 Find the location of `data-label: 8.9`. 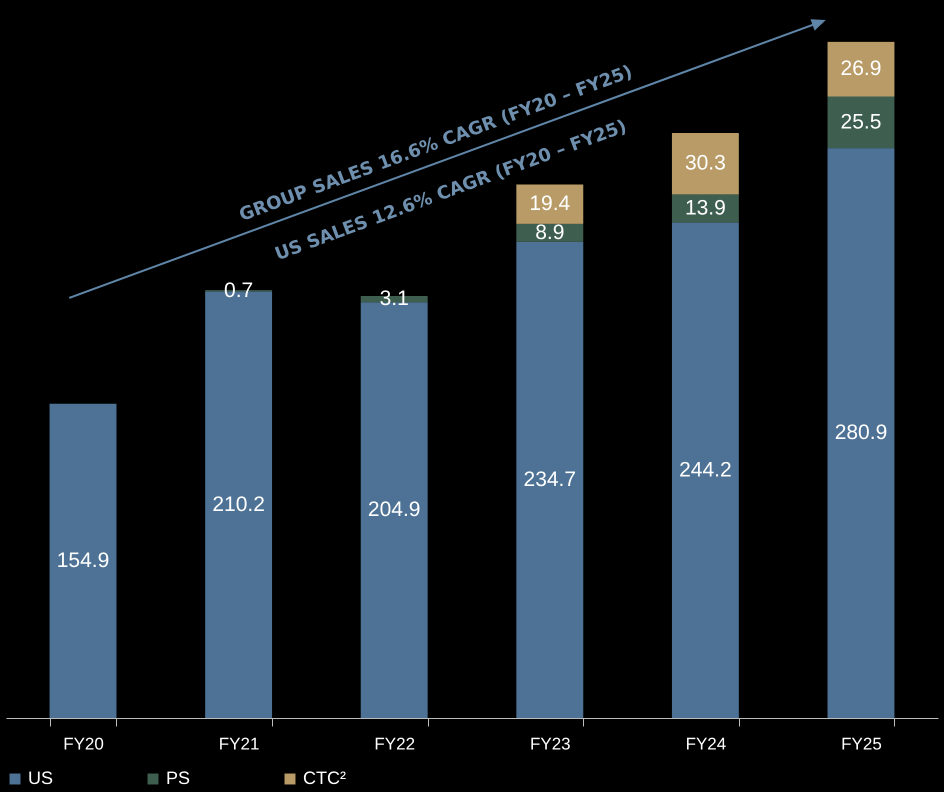

data-label: 8.9 is located at coordinates (549, 232).